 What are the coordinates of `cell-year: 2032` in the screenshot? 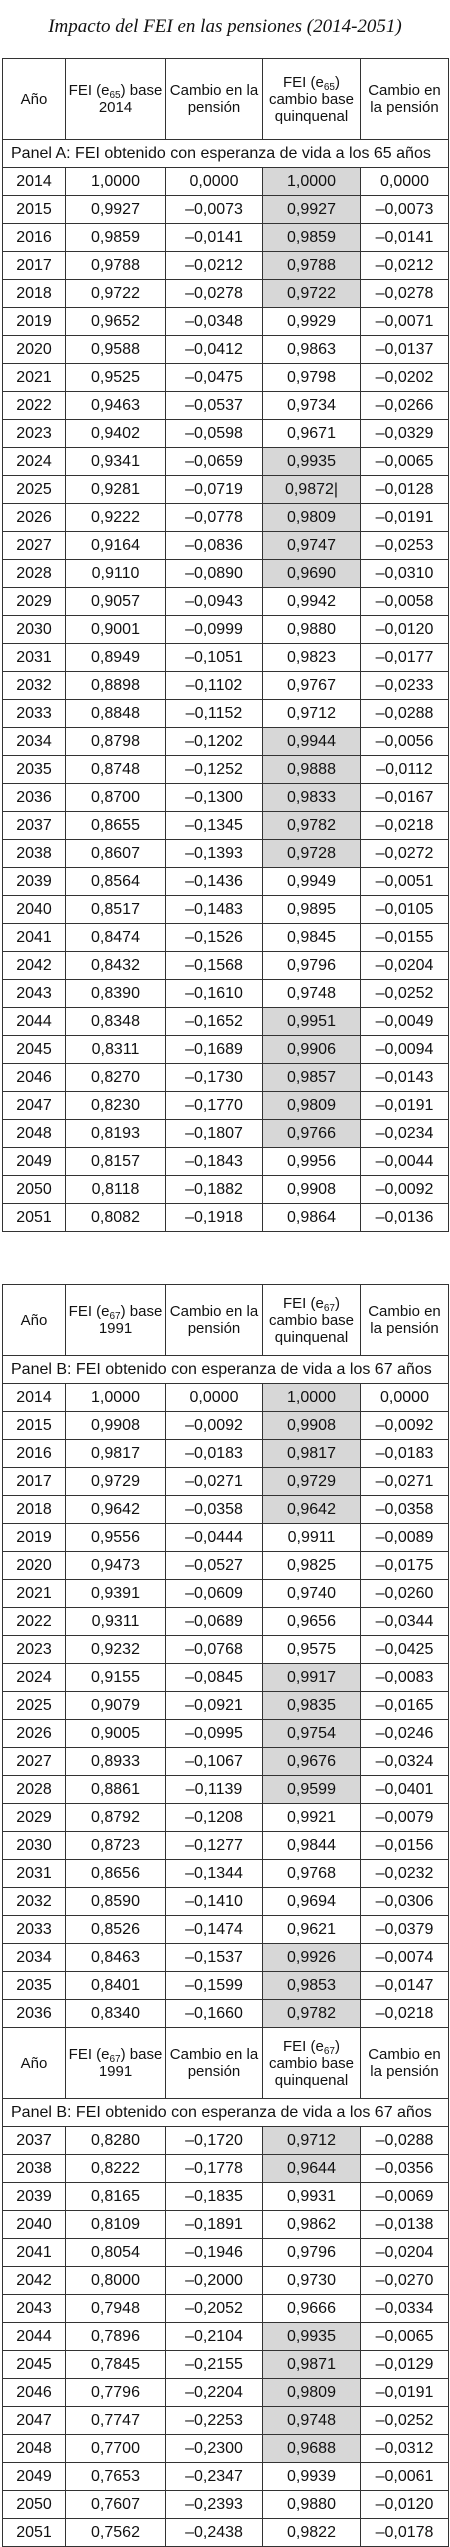 It's located at (34, 685).